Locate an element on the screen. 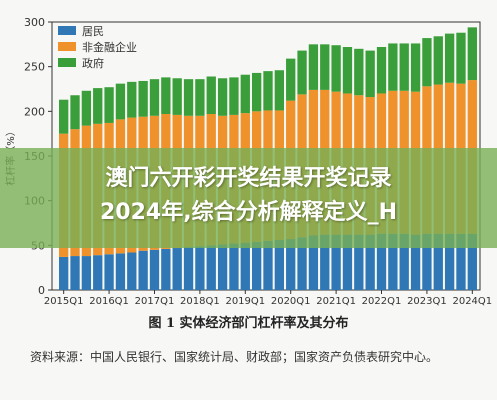  y-tick-label: 0 is located at coordinates (41, 290).